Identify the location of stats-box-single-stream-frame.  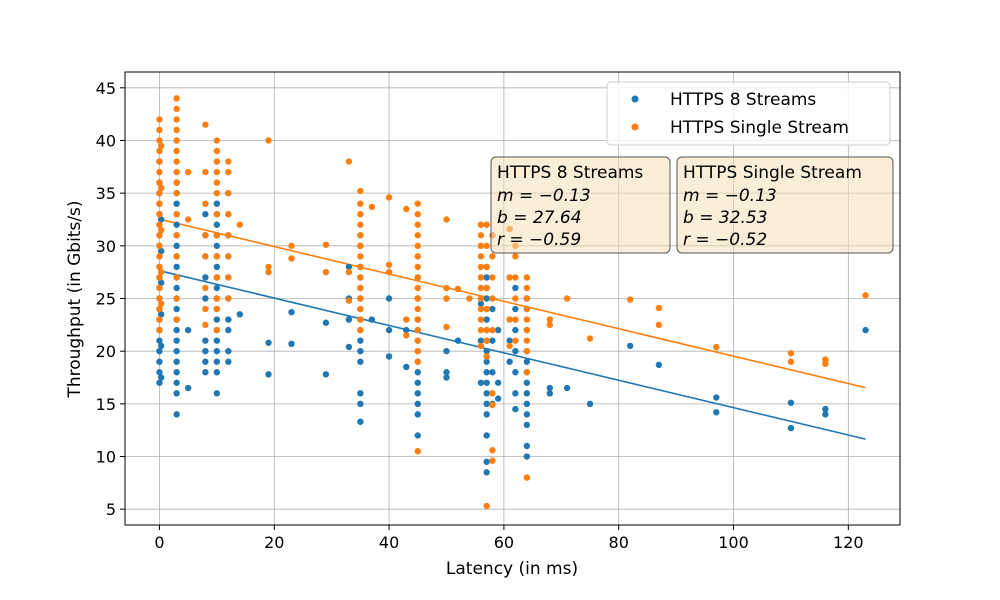
(785, 205).